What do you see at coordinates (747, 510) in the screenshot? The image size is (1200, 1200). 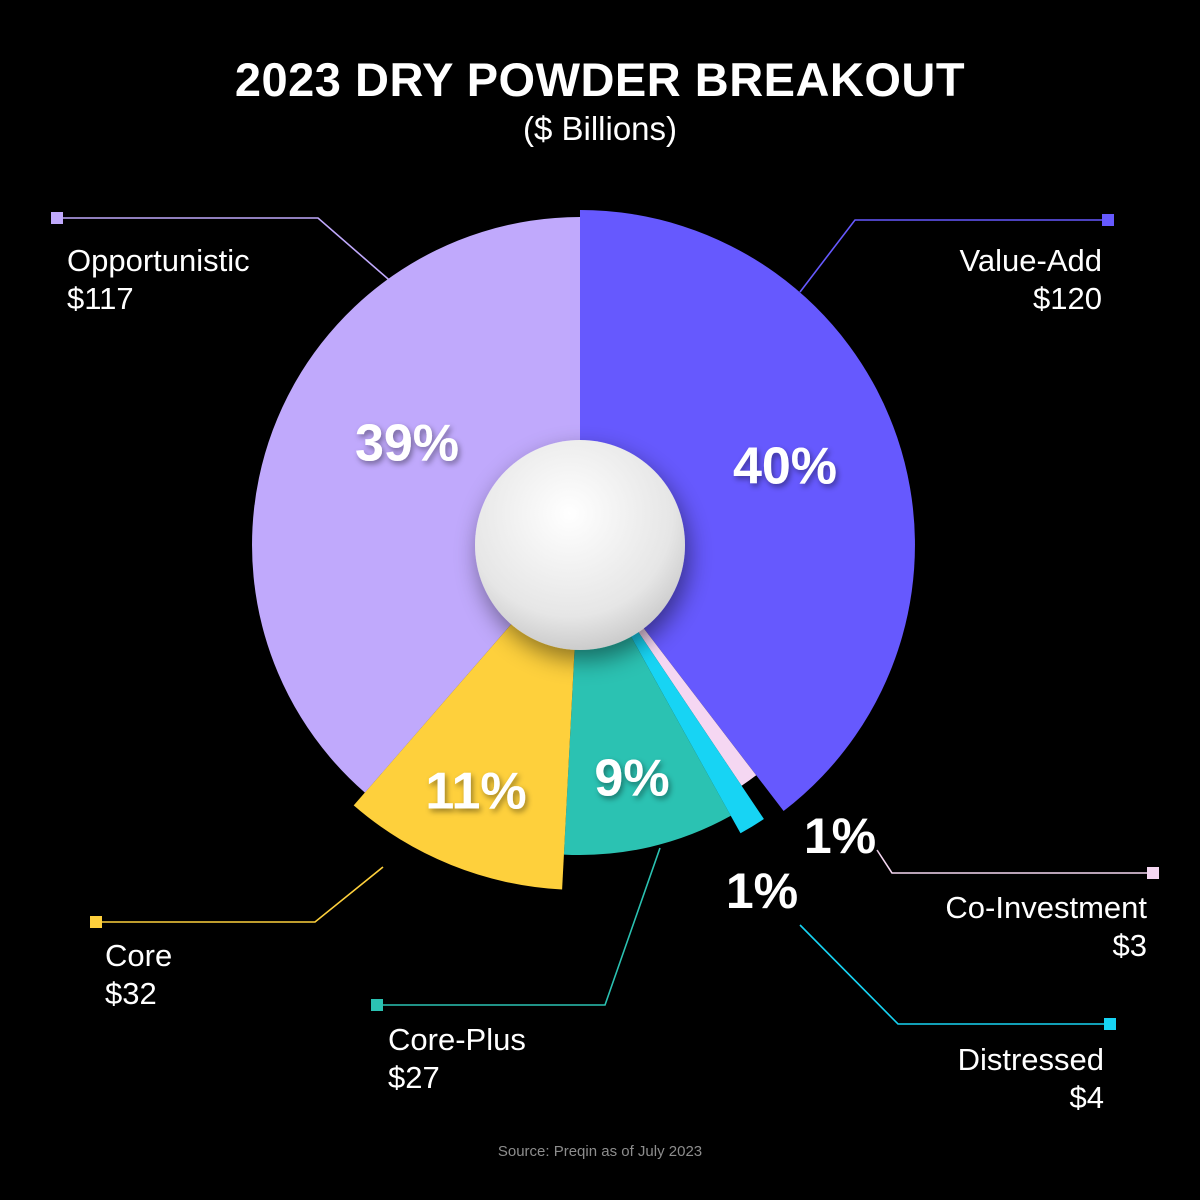 I see `pie-slice-value-add` at bounding box center [747, 510].